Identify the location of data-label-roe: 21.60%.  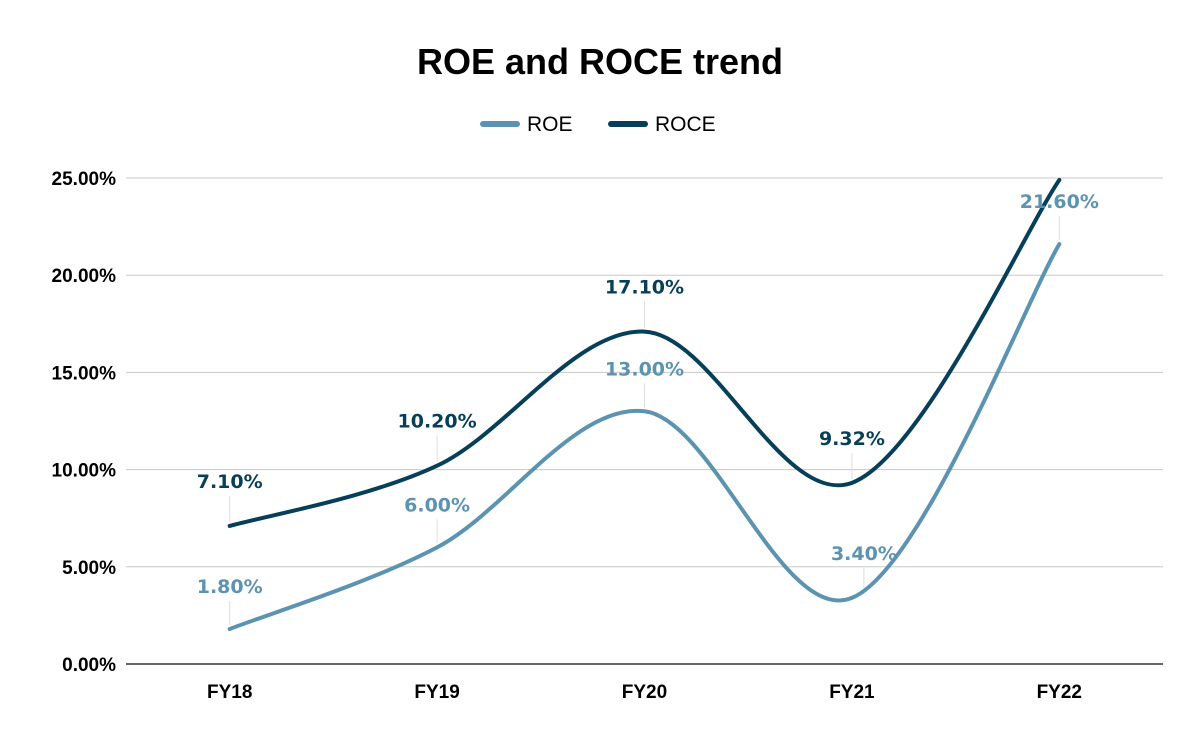
(1059, 202).